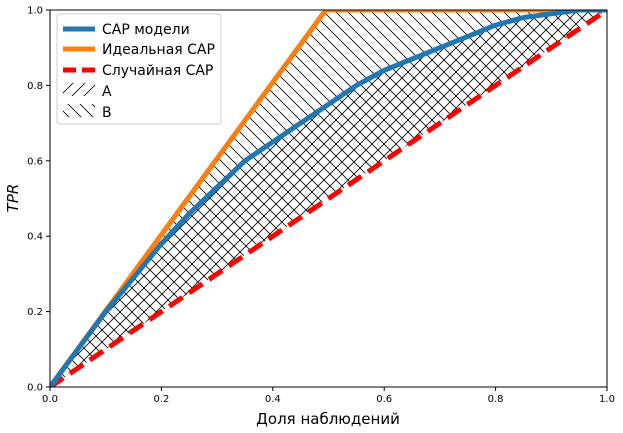 The width and height of the screenshot is (623, 433). What do you see at coordinates (607, 399) in the screenshot?
I see `x-tick-label: 1.0` at bounding box center [607, 399].